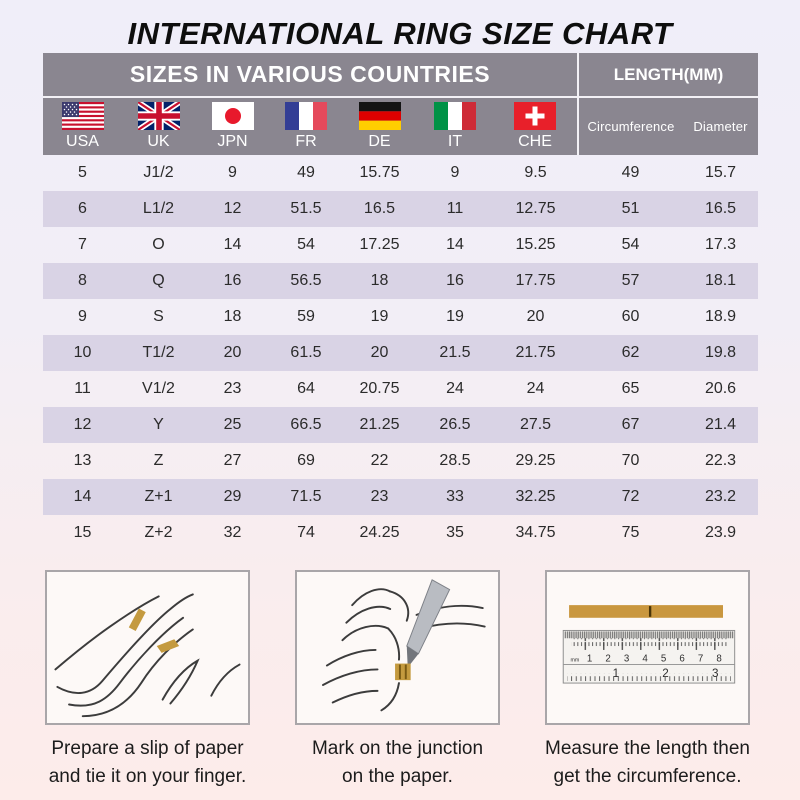 This screenshot has height=800, width=800. I want to click on table-row: 13 Z 27 69 22 28.5 29.25 70 22.3, so click(400, 461).